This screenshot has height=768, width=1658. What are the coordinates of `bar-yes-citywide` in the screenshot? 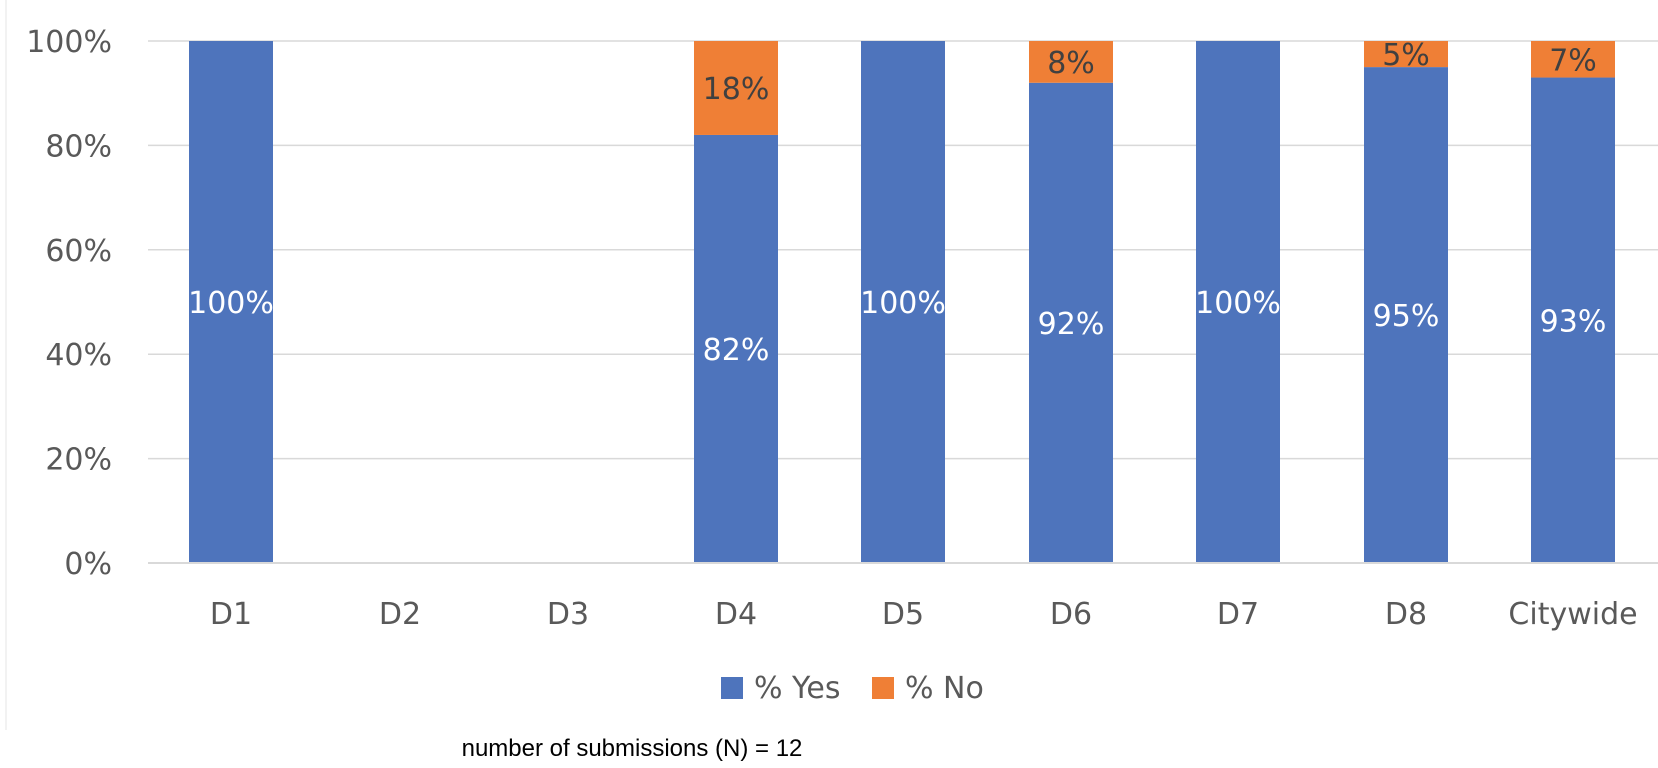 It's located at (1573, 320).